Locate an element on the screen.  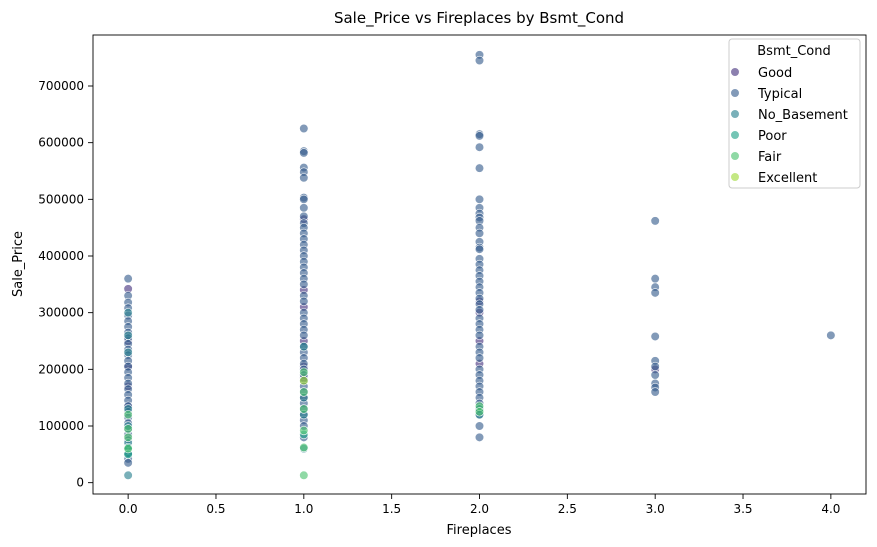
legend-box is located at coordinates (794, 113).